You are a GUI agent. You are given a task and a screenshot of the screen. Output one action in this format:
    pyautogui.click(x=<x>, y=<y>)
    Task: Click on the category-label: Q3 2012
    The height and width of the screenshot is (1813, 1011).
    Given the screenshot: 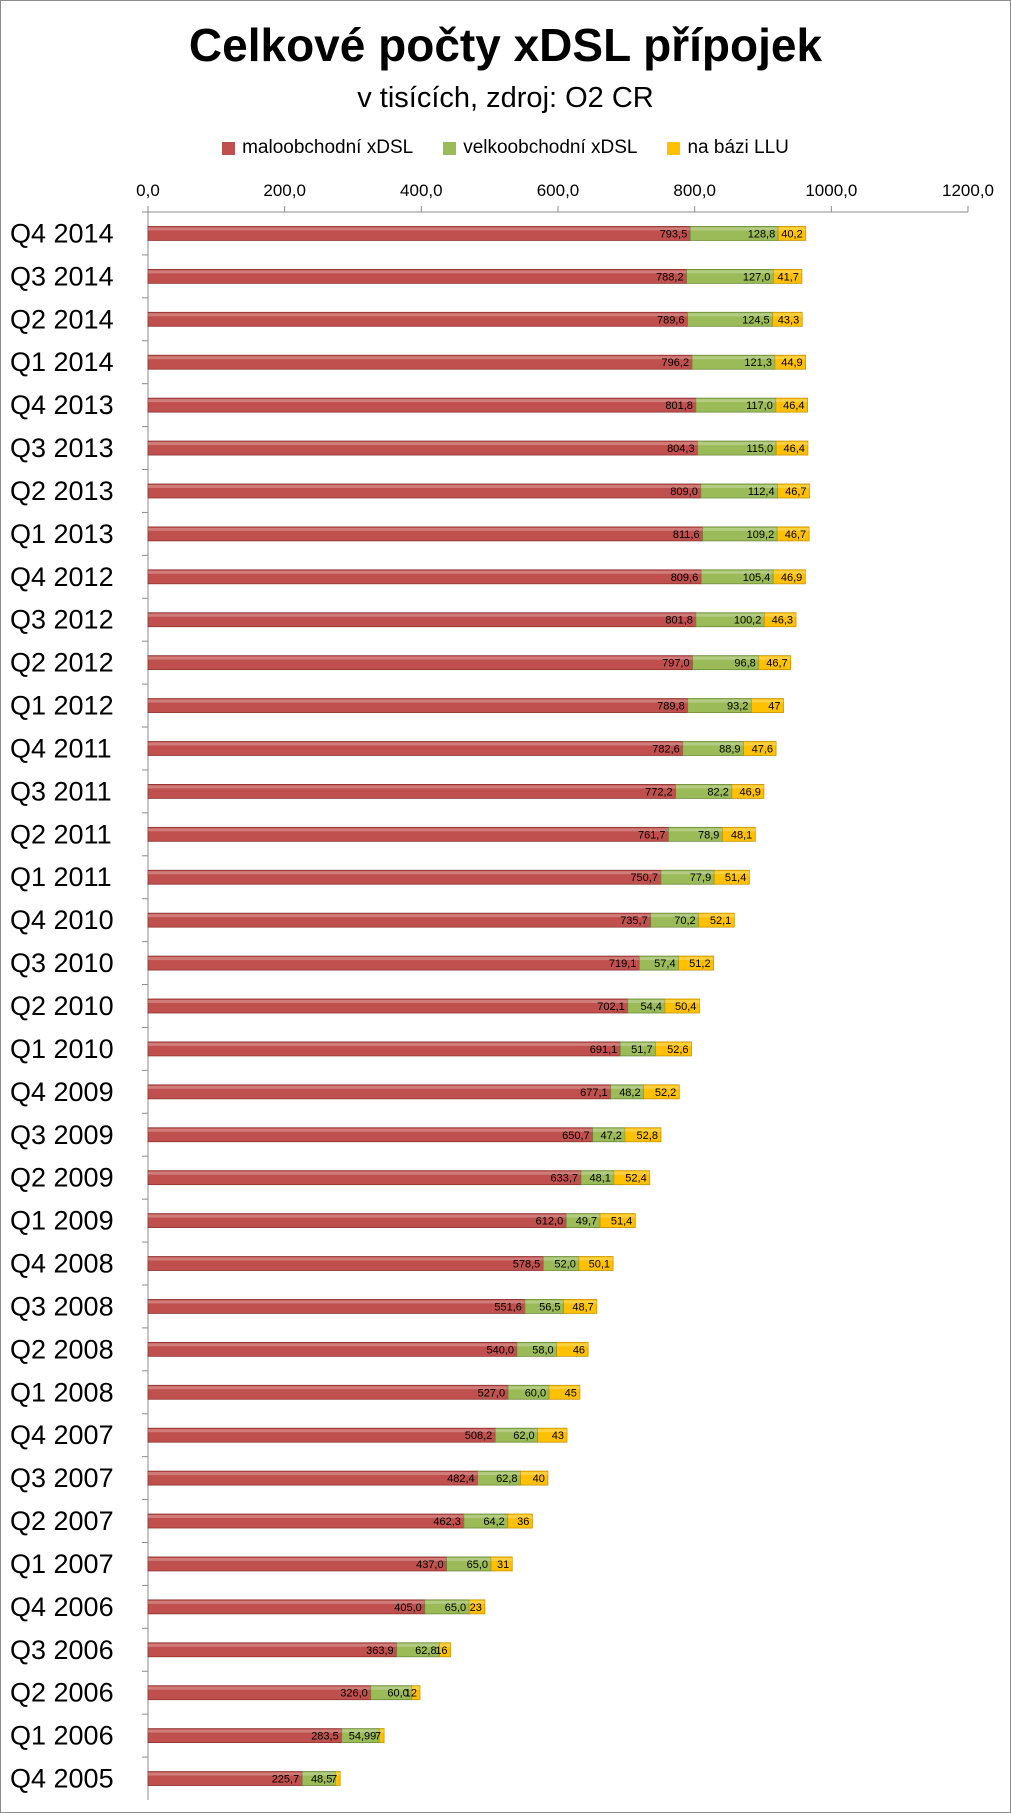 What is the action you would take?
    pyautogui.click(x=62, y=620)
    